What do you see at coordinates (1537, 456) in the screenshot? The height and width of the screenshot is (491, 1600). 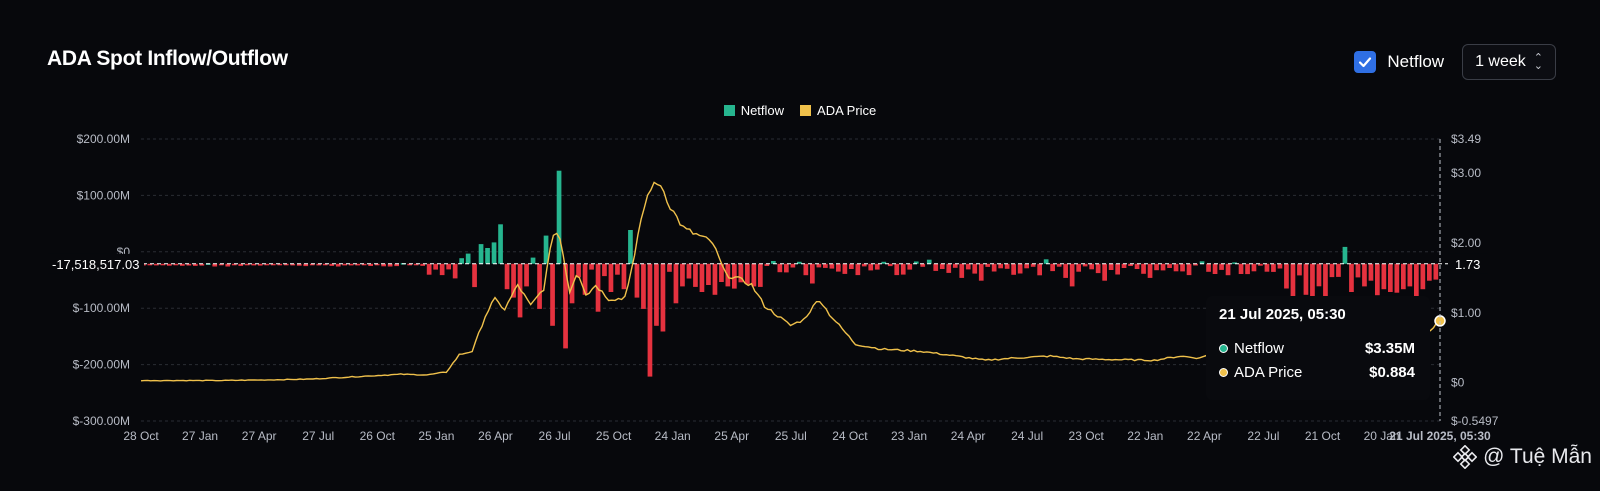 I see `watermark-text: @ Tuệ Mẫn` at bounding box center [1537, 456].